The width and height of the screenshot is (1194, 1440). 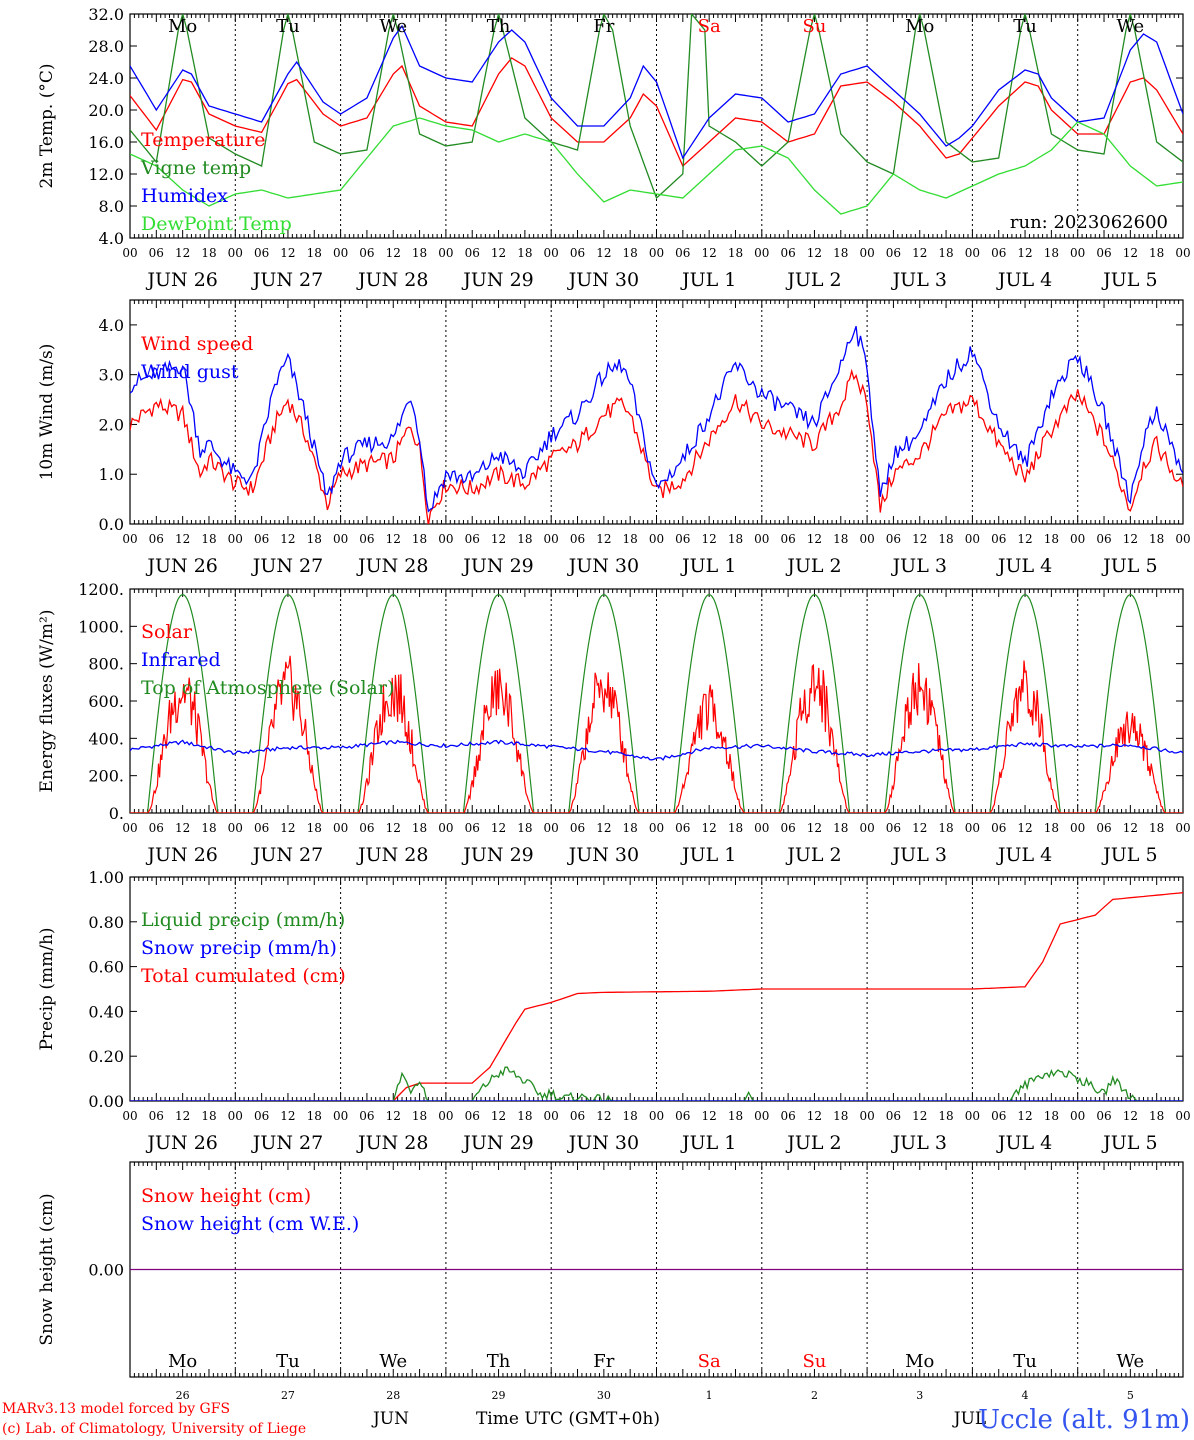 I want to click on plot-frame, so click(x=656, y=126).